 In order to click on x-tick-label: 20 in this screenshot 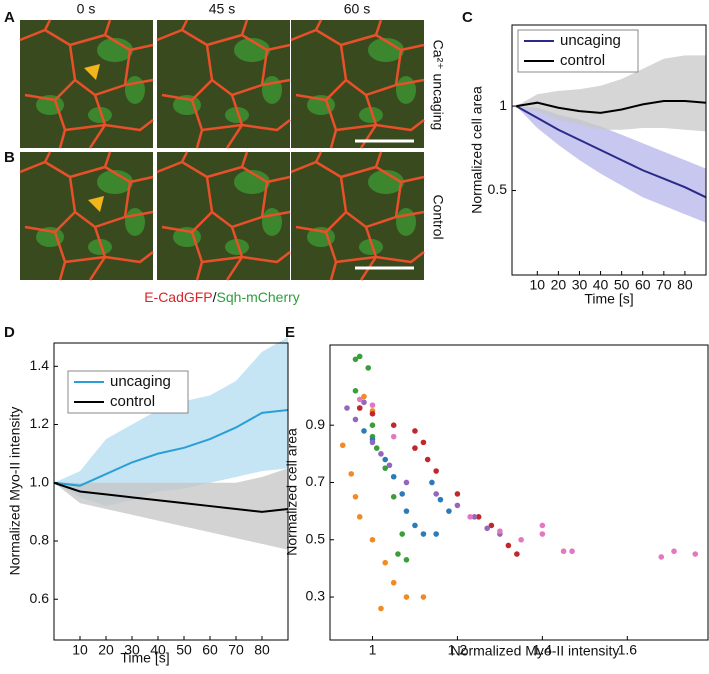, I will do `click(106, 650)`.